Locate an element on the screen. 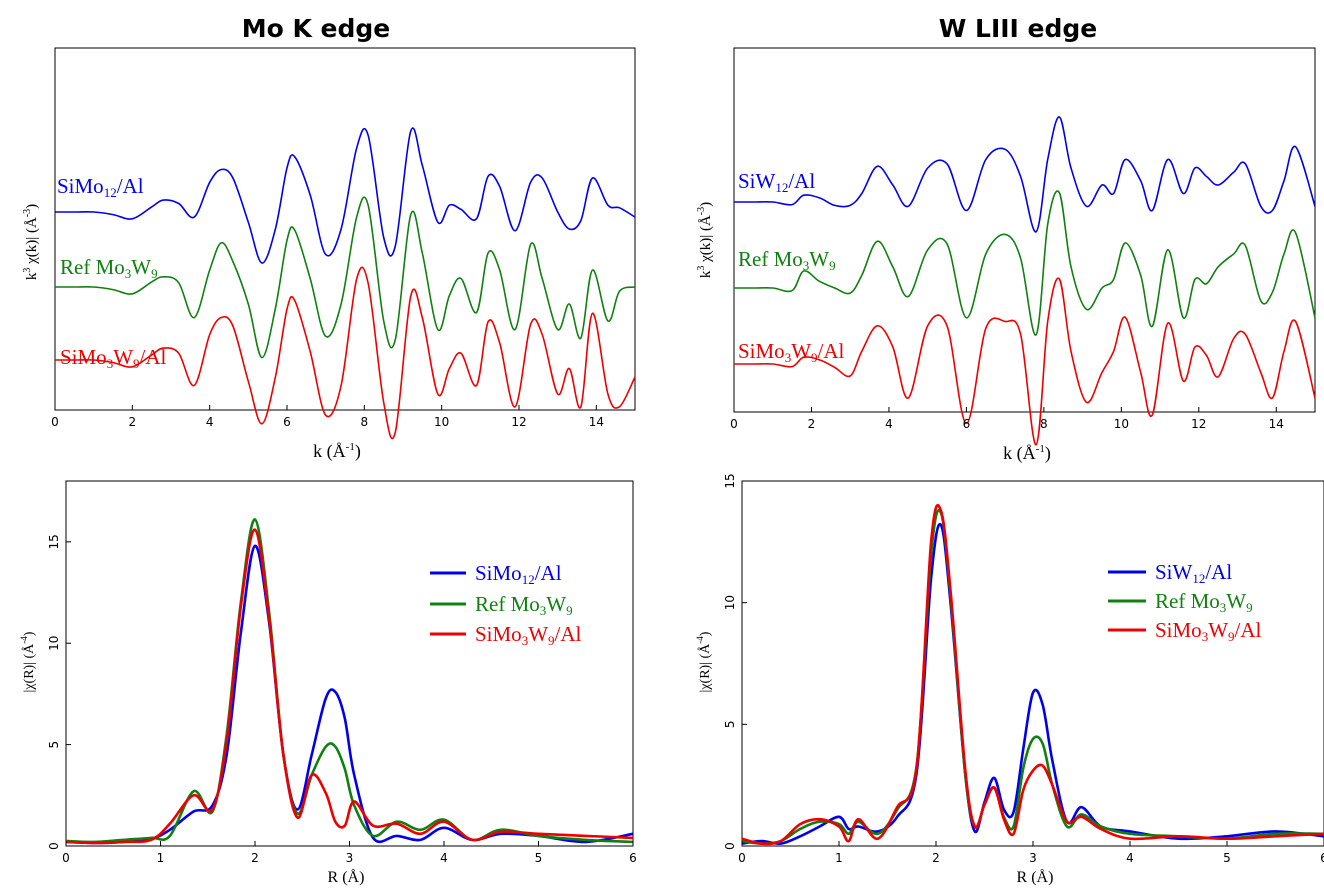 Image resolution: width=1324 pixels, height=889 pixels. legend: SiMo12/Al Ref Mo3W9 SiMo3W9/Al is located at coordinates (506, 604).